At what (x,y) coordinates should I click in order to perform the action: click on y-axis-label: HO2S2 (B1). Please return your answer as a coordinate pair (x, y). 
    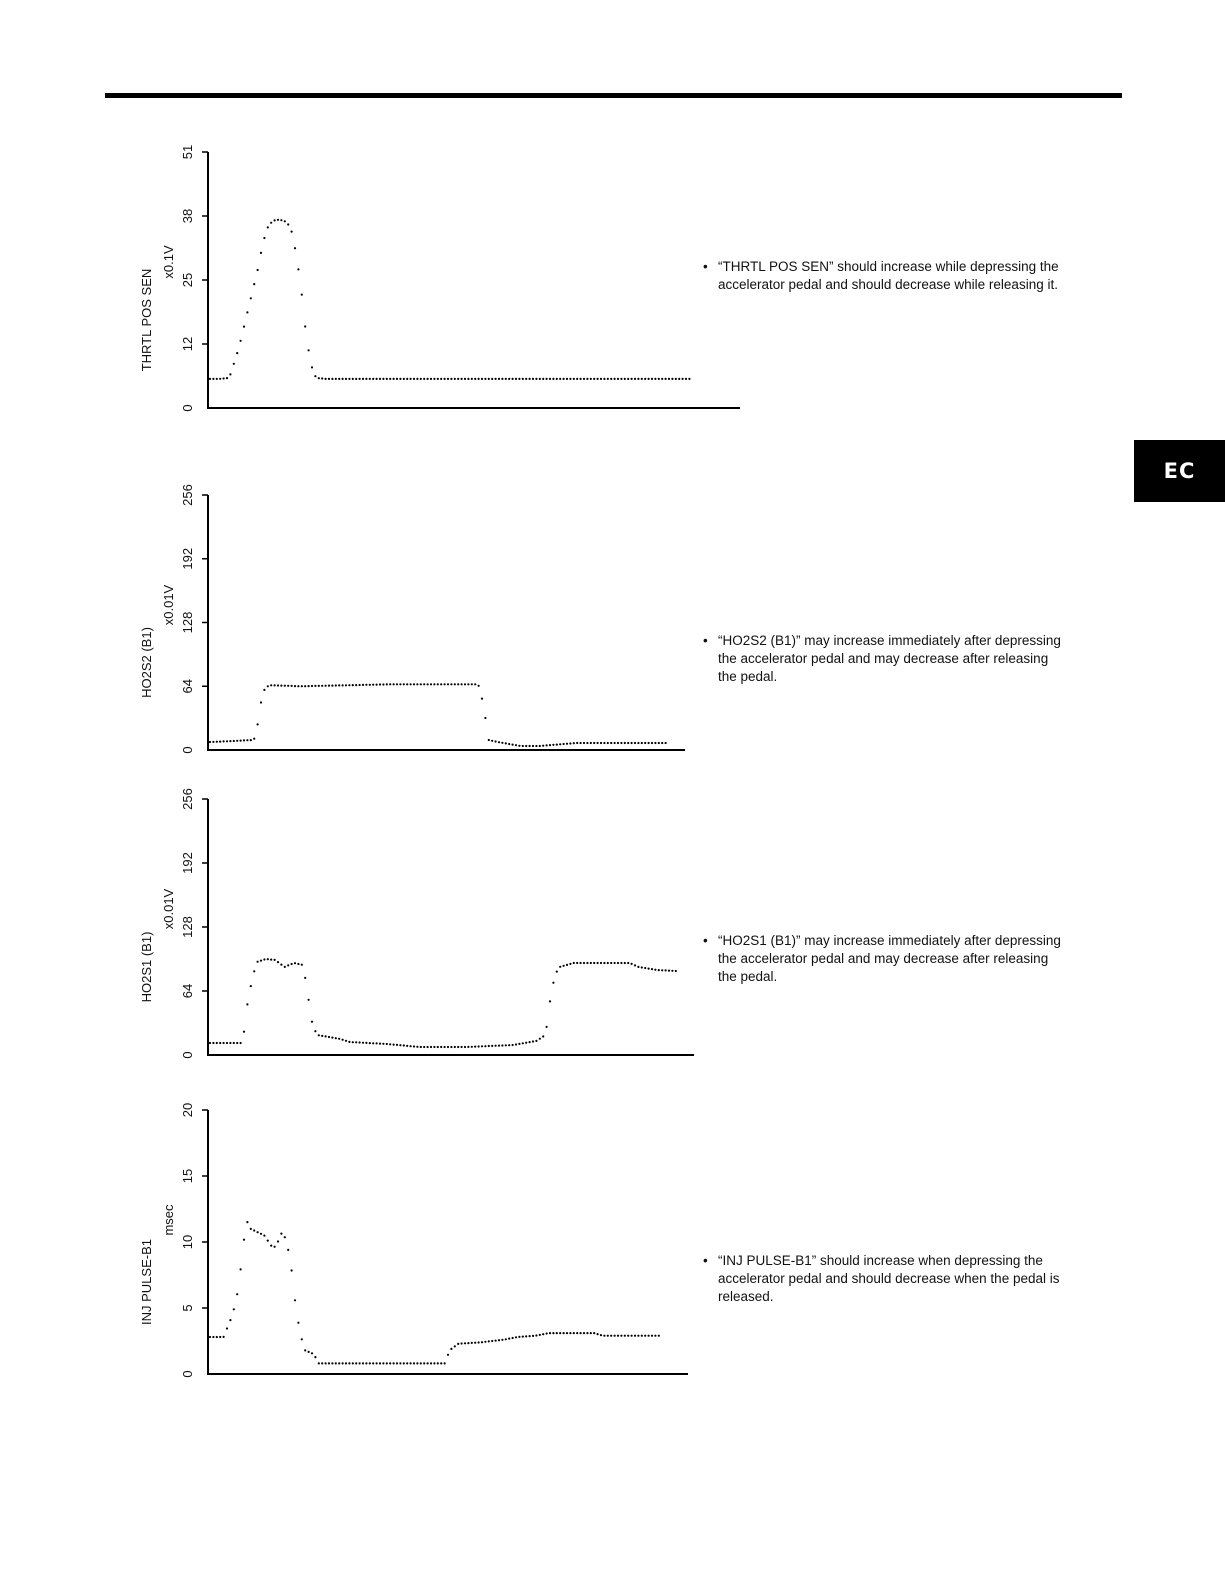
    Looking at the image, I should click on (146, 662).